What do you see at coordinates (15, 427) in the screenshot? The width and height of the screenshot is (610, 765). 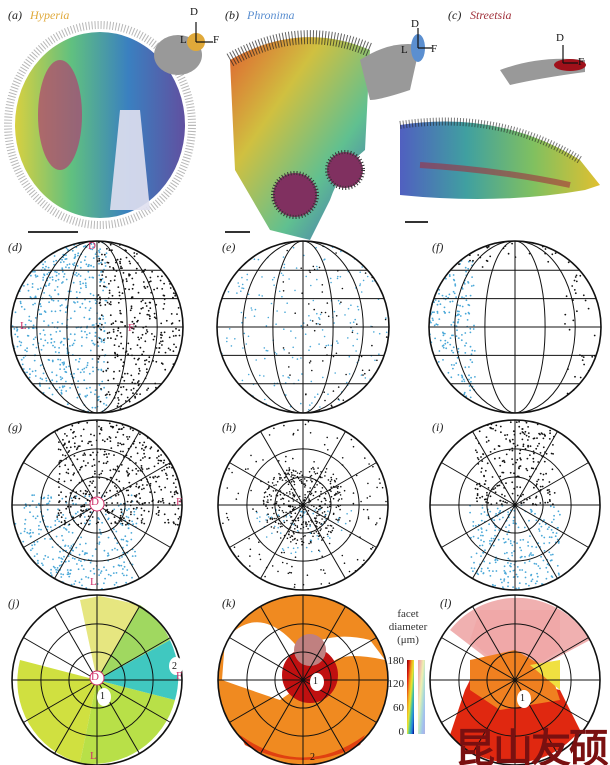 I see `panel-label-g: (g)` at bounding box center [15, 427].